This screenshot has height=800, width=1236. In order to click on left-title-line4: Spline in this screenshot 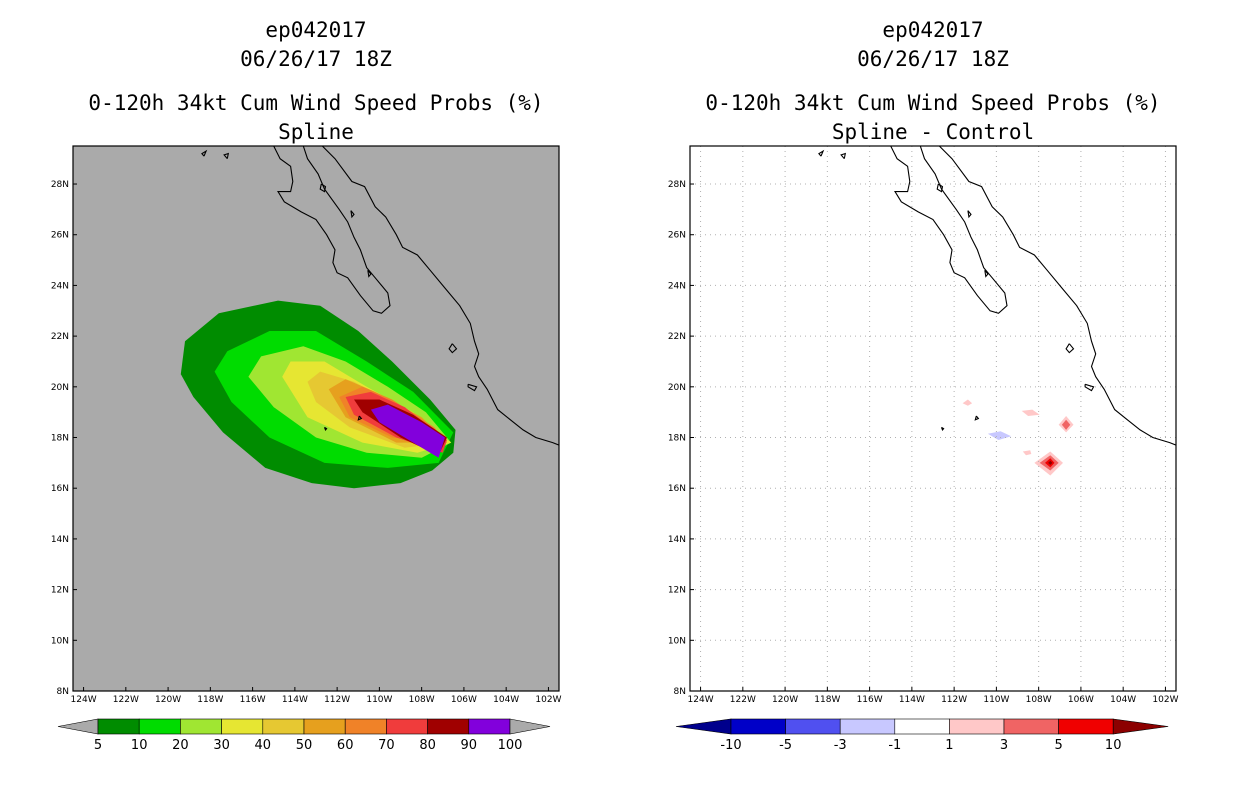, I will do `click(316, 132)`.